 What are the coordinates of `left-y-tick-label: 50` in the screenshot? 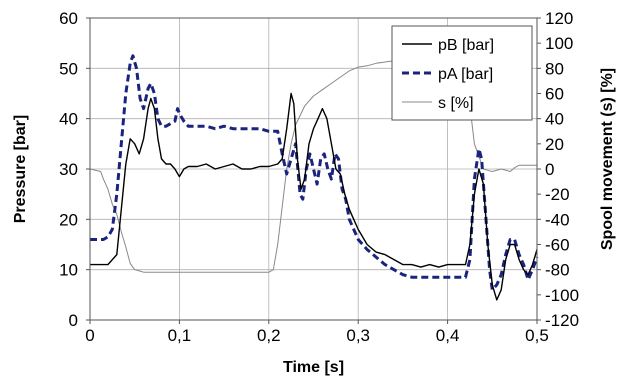 It's located at (68, 68).